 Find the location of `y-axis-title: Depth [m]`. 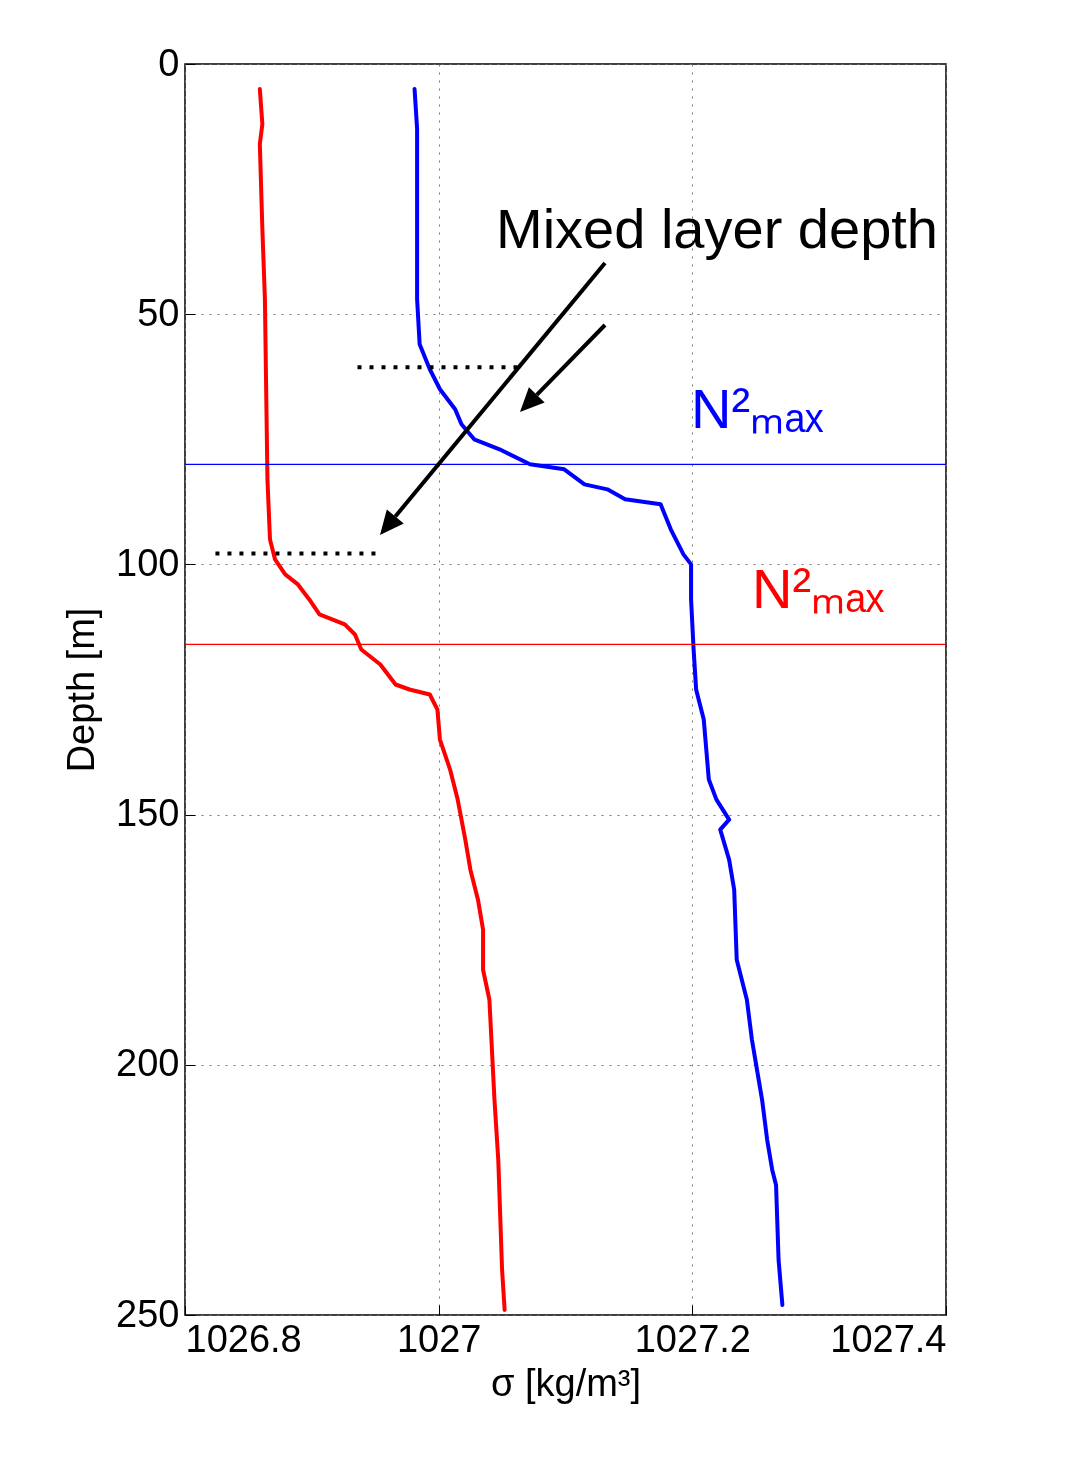

y-axis-title: Depth [m] is located at coordinates (81, 690).